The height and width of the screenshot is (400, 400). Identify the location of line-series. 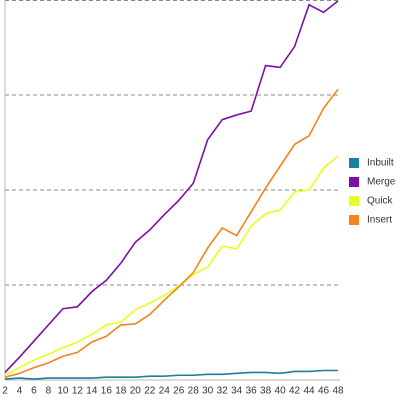
(171, 374).